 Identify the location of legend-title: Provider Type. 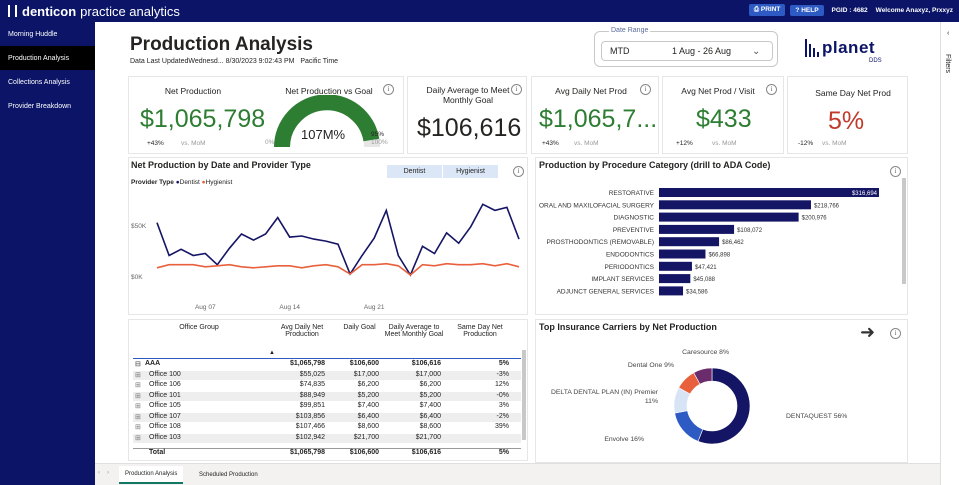
(152, 182).